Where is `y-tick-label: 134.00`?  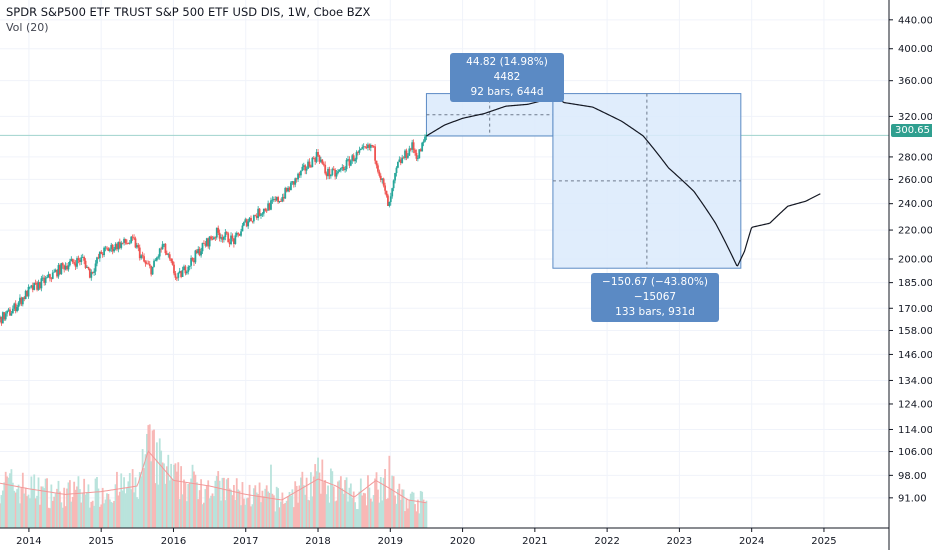
y-tick-label: 134.00 is located at coordinates (915, 381).